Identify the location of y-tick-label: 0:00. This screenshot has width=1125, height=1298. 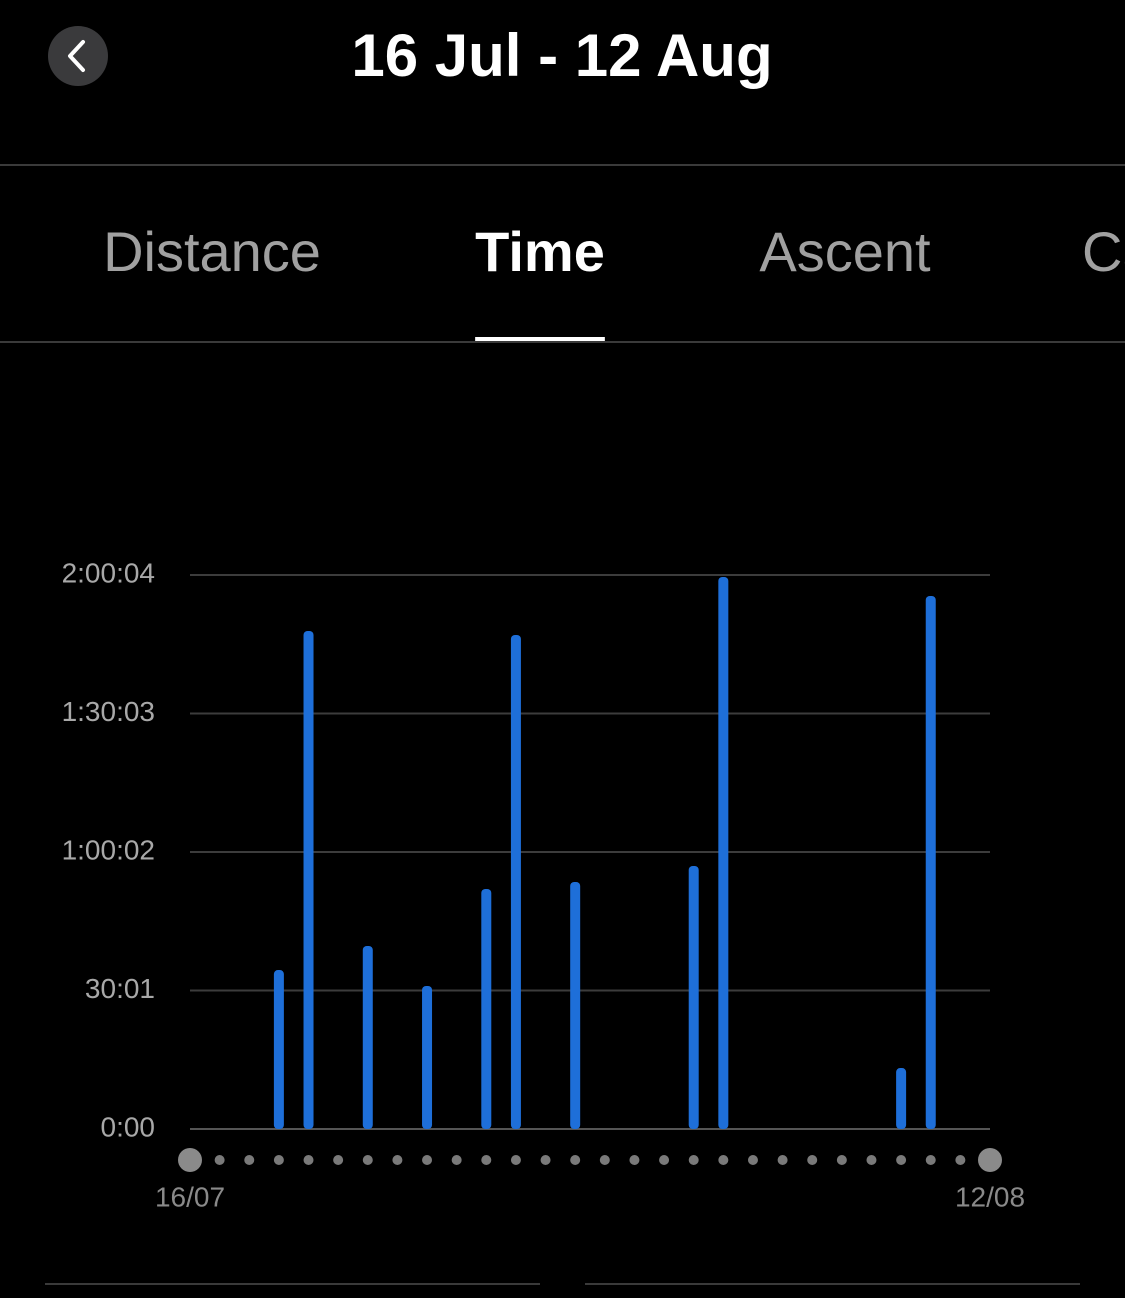
(128, 1126).